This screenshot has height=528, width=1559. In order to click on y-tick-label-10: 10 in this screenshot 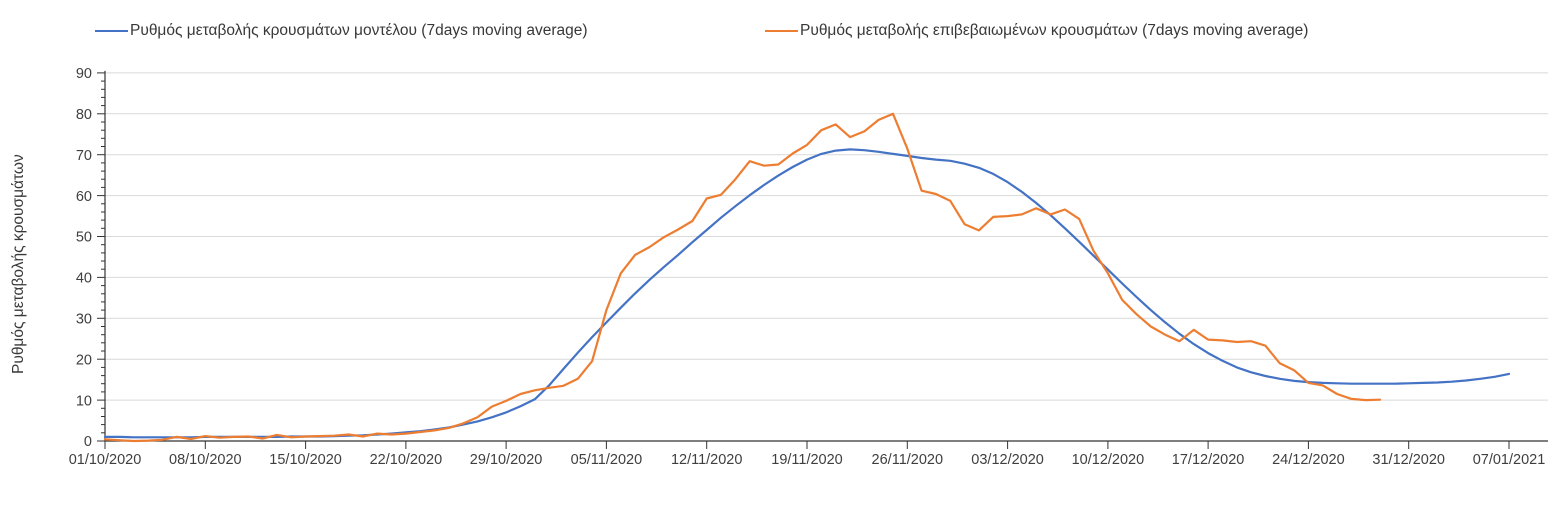, I will do `click(84, 401)`.